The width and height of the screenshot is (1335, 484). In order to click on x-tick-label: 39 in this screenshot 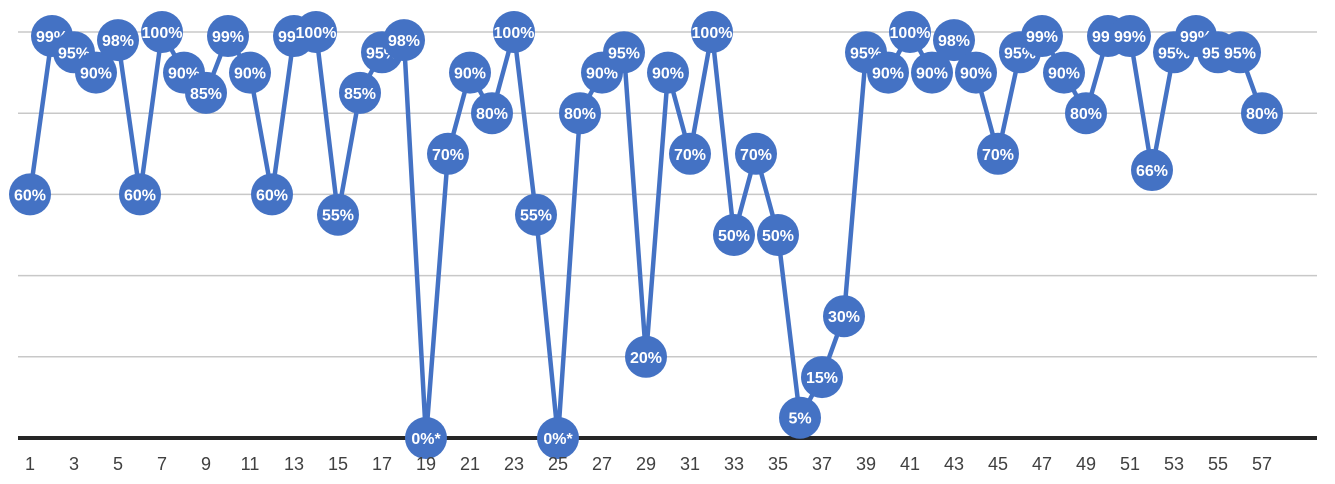, I will do `click(866, 464)`.